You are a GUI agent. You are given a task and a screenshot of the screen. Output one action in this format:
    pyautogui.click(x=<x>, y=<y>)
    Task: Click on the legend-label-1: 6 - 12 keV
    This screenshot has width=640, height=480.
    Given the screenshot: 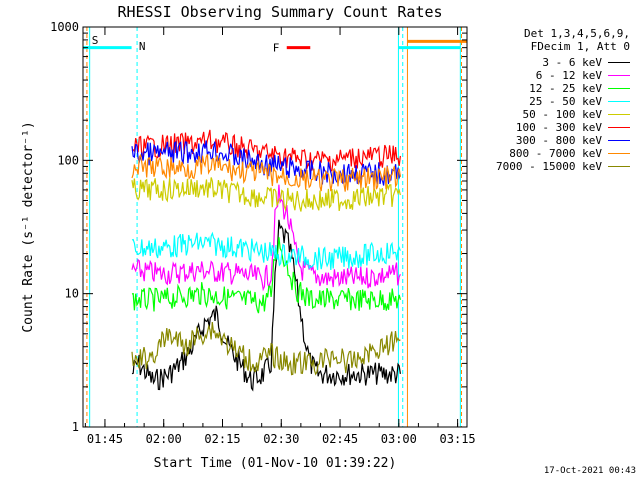 What is the action you would take?
    pyautogui.click(x=568, y=75)
    